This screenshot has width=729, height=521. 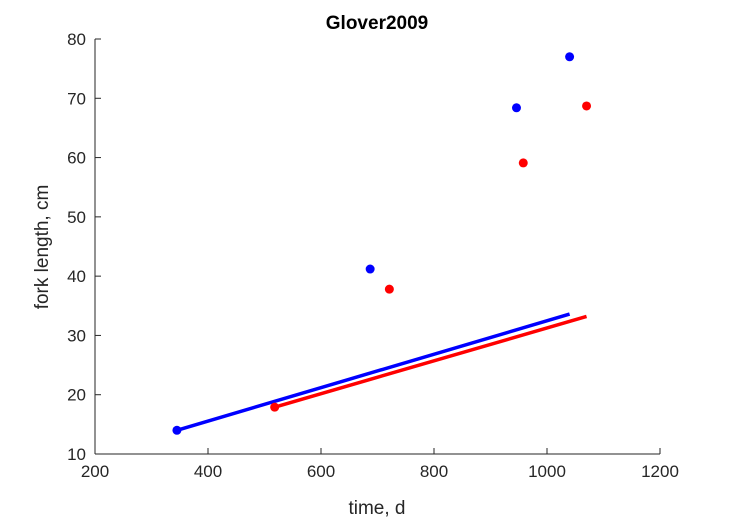 I want to click on y-tick-label: 80, so click(x=76, y=39).